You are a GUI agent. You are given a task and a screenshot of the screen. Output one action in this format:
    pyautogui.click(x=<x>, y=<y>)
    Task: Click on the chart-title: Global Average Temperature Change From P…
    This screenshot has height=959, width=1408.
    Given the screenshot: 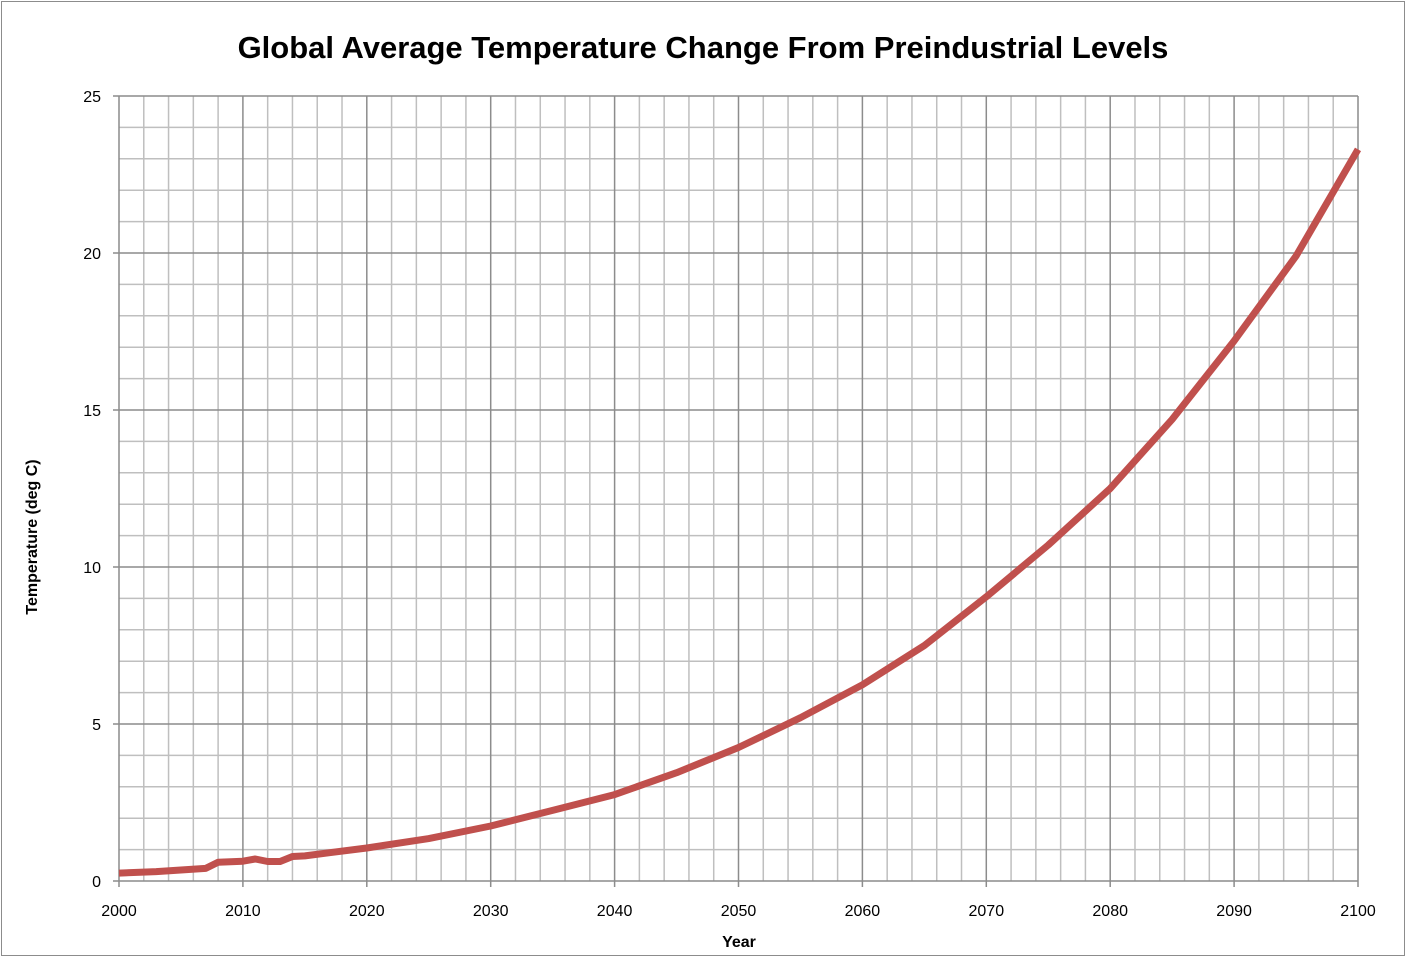 What is the action you would take?
    pyautogui.click(x=703, y=47)
    